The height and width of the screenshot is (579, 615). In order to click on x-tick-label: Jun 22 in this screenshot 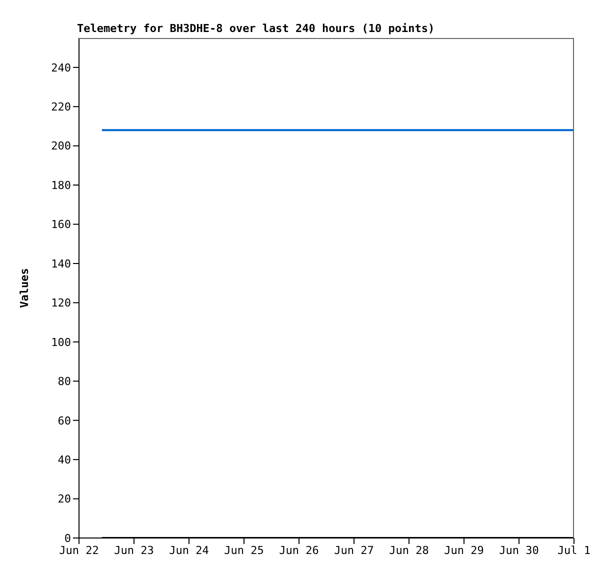, I will do `click(79, 550)`.